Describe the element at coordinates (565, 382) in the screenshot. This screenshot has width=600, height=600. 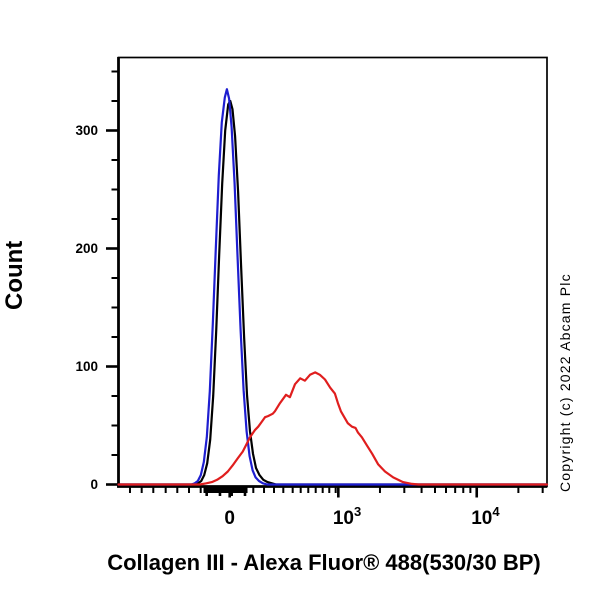
I see `copyright-notice: Copyright (c) 2022 Abcam Plc` at that location.